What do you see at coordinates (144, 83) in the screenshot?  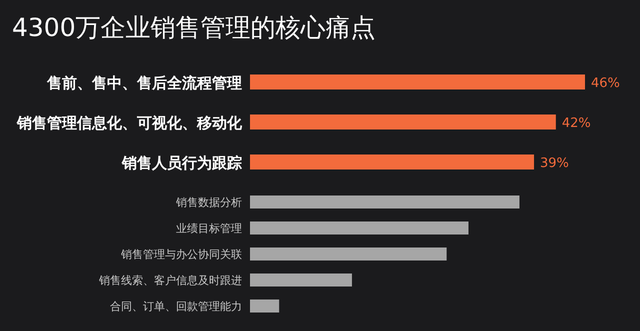 I see `y-tick-label: 售前、售中、售后全流程管理` at bounding box center [144, 83].